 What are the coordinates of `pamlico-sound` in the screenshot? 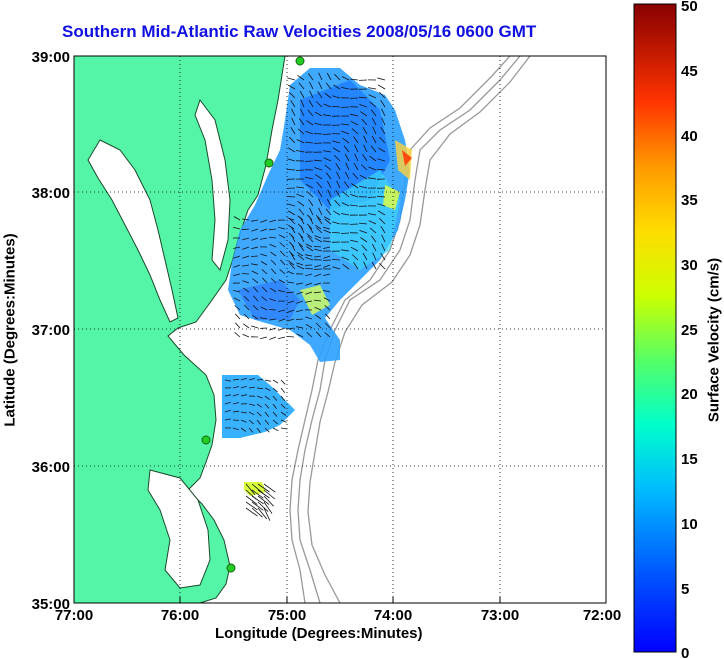 It's located at (179, 529).